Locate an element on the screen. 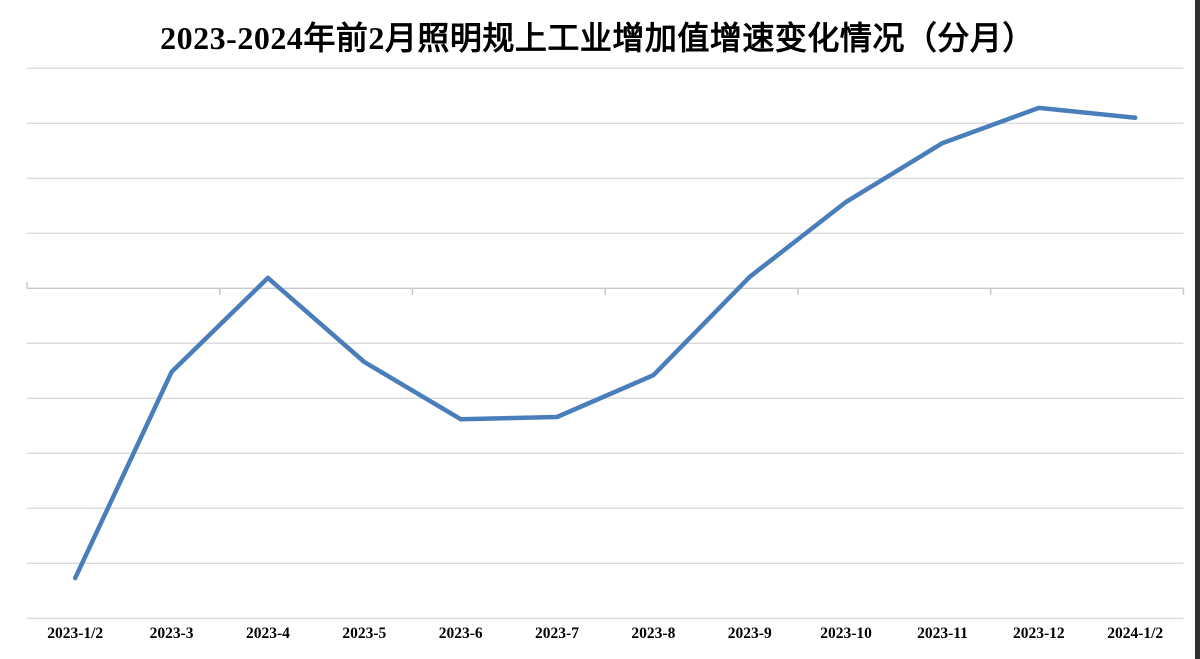 The image size is (1200, 659). x-axis-label: 2023-10 is located at coordinates (846, 633).